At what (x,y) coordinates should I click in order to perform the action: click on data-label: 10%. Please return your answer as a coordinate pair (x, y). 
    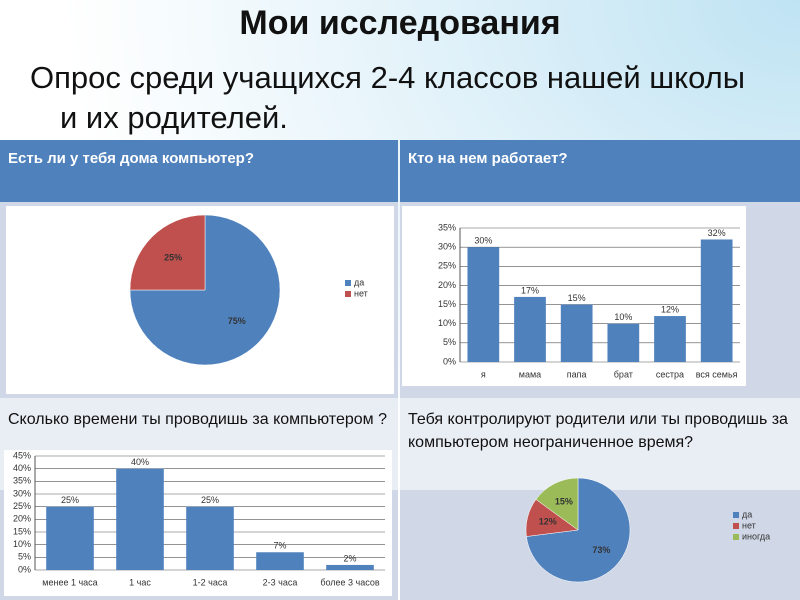
    Looking at the image, I should click on (623, 317).